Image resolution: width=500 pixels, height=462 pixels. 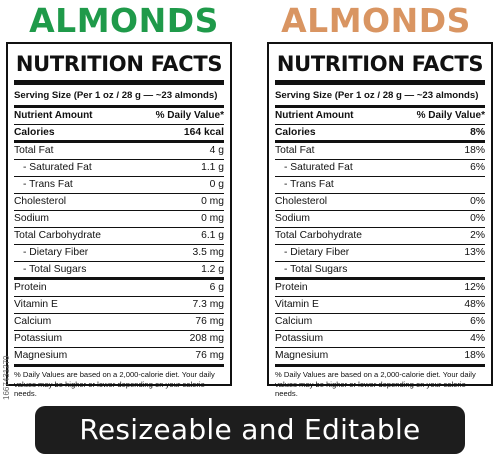 What do you see at coordinates (212, 235) in the screenshot?
I see `nutrient-value: 6.1 g` at bounding box center [212, 235].